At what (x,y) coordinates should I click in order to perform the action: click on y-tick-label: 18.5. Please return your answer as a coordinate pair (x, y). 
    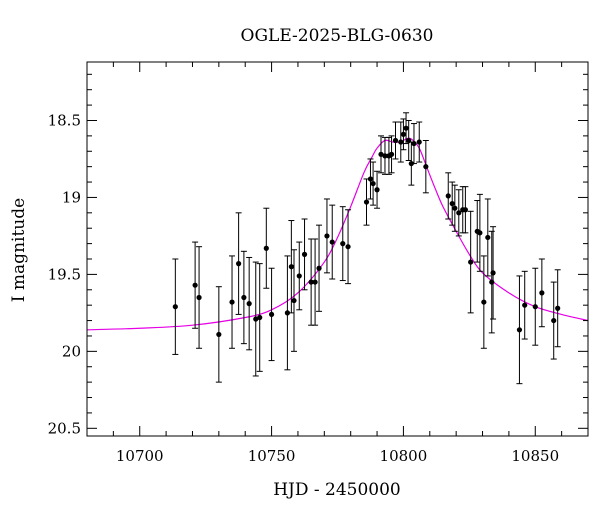
    Looking at the image, I should click on (64, 120).